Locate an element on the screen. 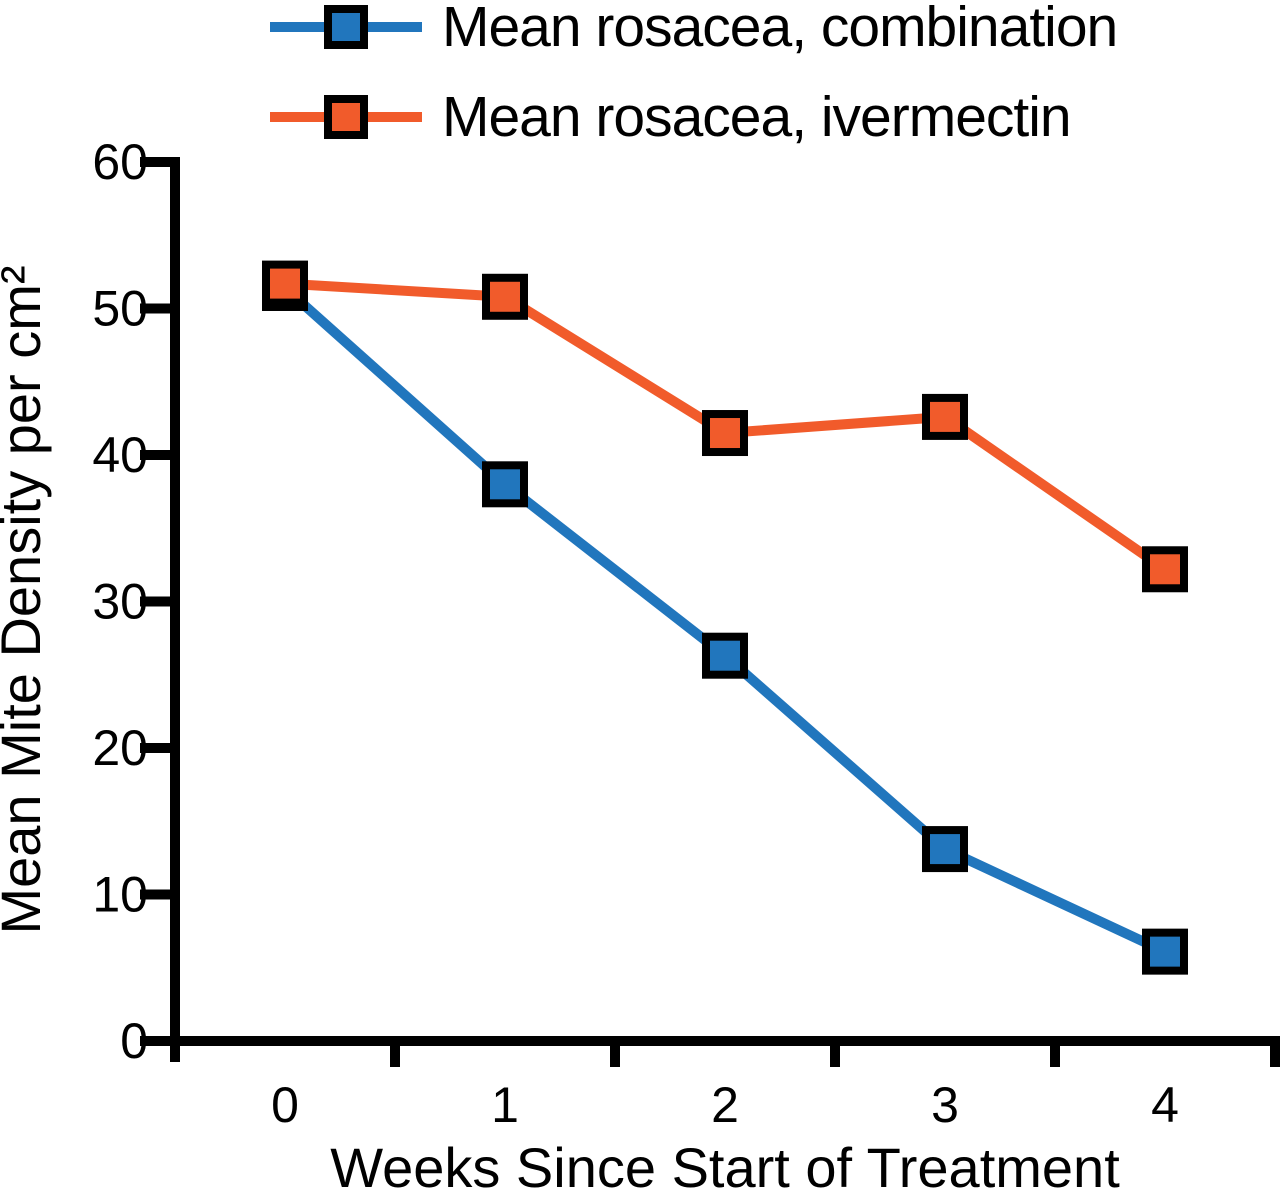 The image size is (1280, 1196). legend-item-combination: Mean rosacea, combination is located at coordinates (694, 29).